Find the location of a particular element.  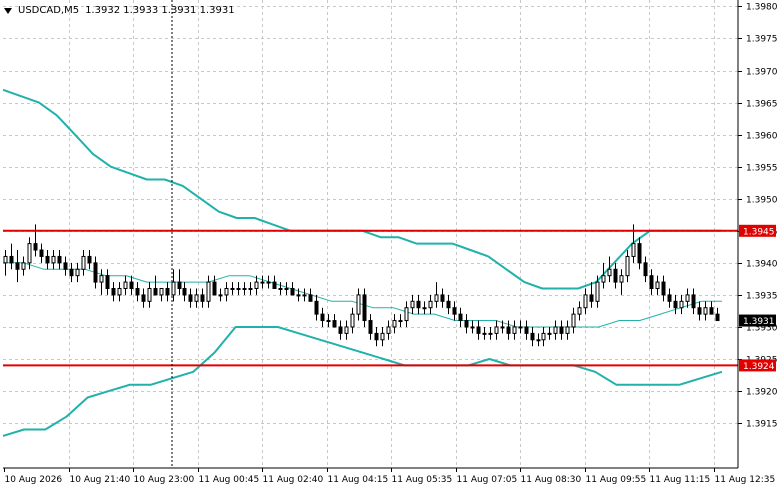

y-tick-label: 1.3940 is located at coordinates (762, 265).